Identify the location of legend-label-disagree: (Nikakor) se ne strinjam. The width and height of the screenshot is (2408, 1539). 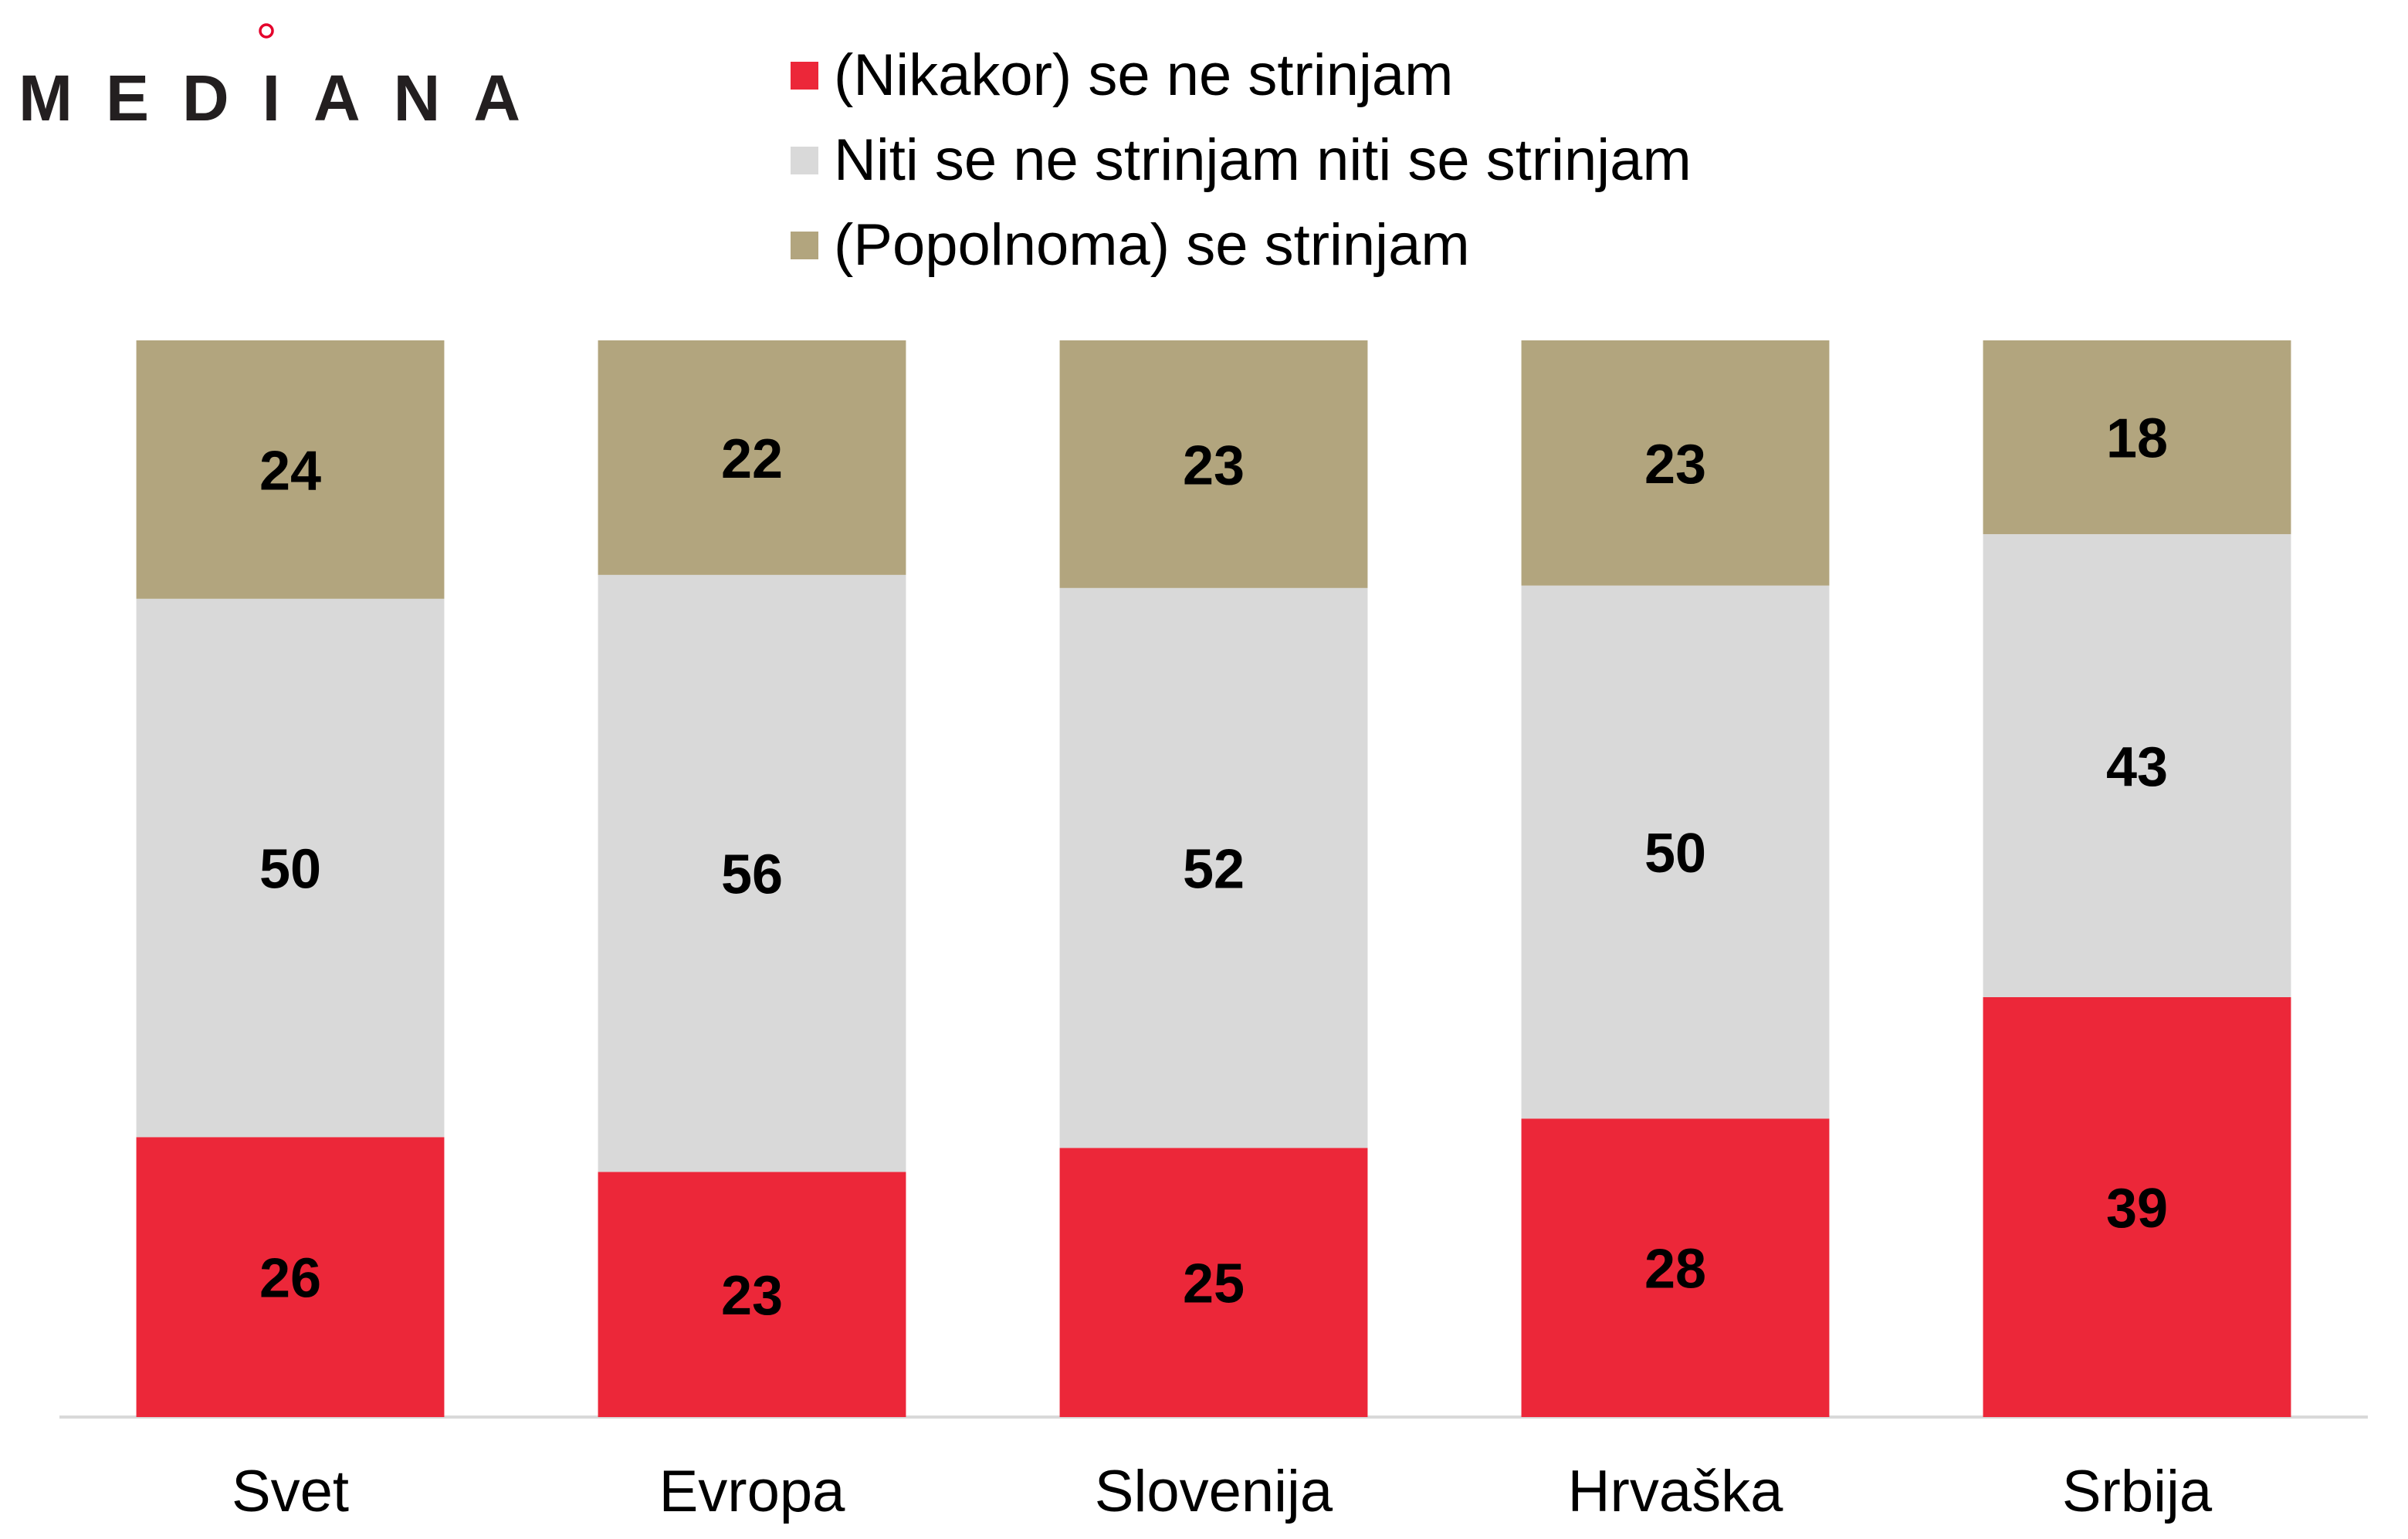
(1144, 75).